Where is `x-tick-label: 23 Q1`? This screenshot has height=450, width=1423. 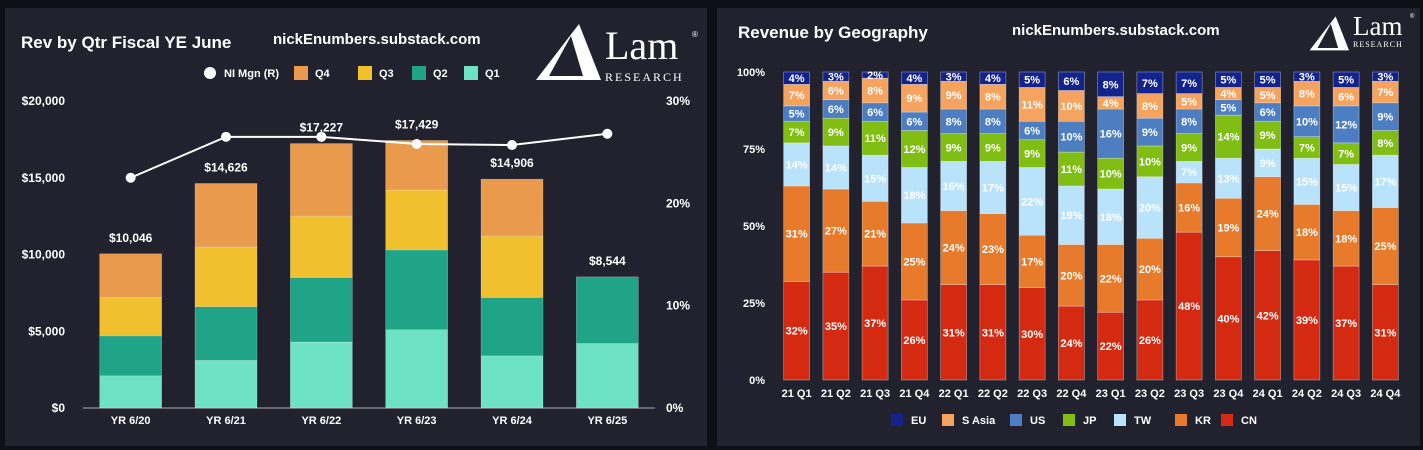
x-tick-label: 23 Q1 is located at coordinates (1111, 394).